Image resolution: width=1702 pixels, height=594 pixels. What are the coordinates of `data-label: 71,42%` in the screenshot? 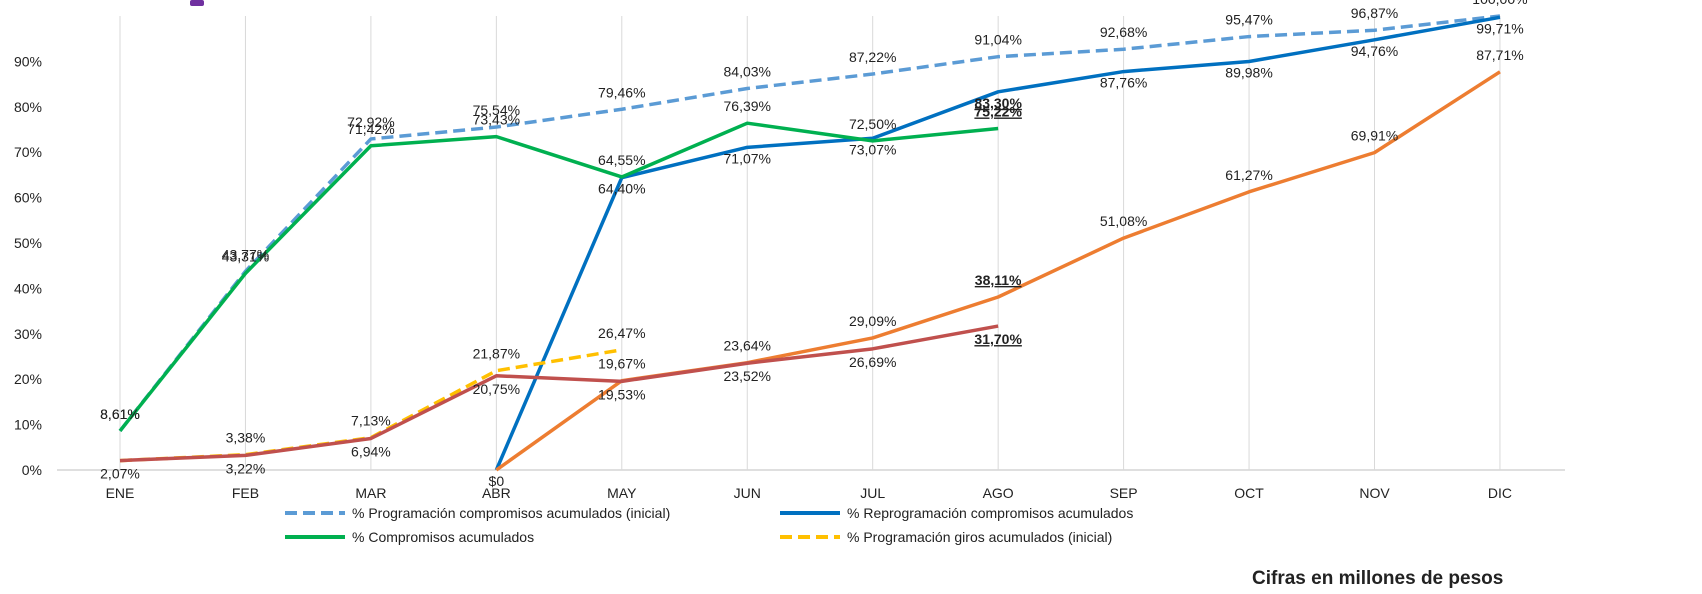 It's located at (370, 129).